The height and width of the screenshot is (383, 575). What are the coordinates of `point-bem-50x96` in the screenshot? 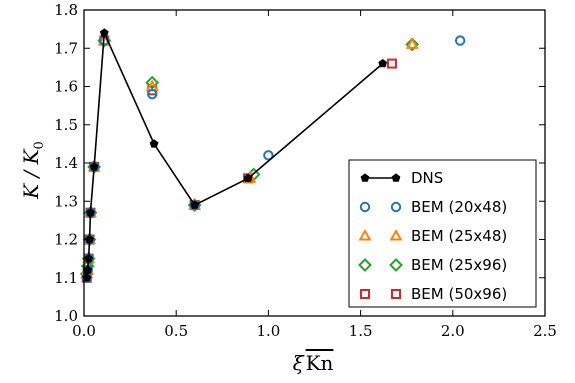 It's located at (391, 63).